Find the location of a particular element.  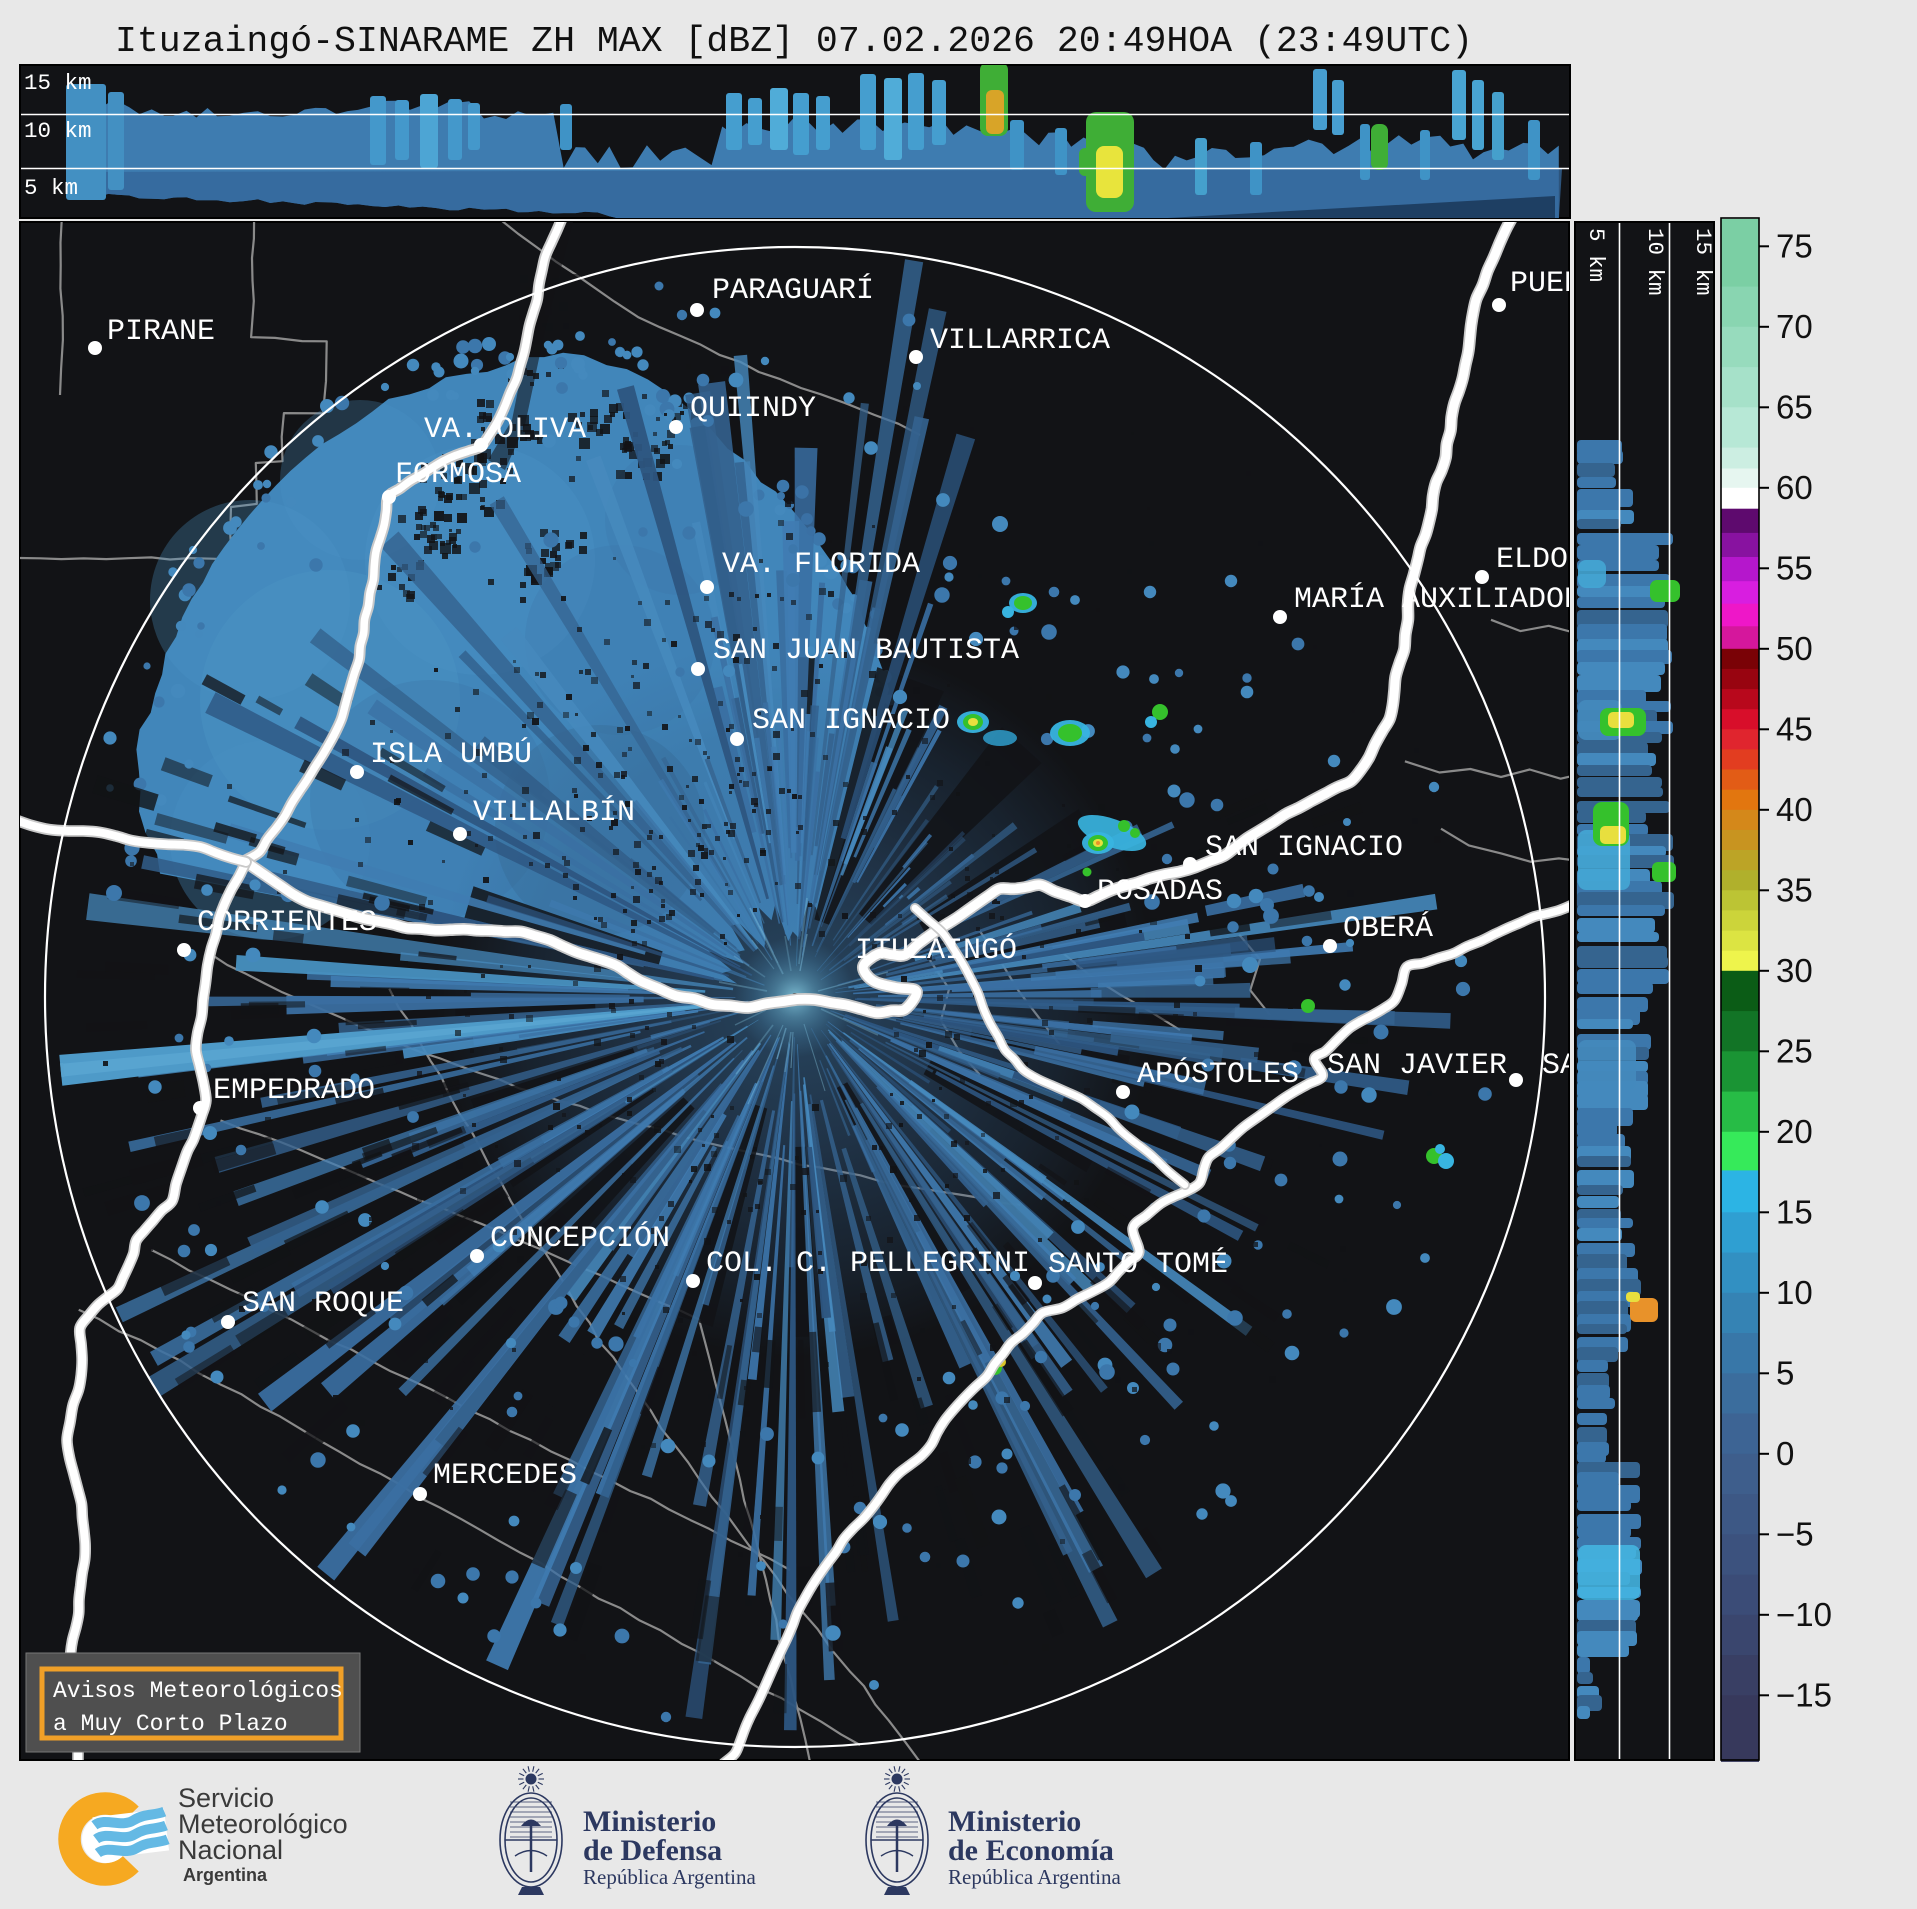

svg-text: 55 is located at coordinates (1794, 567).